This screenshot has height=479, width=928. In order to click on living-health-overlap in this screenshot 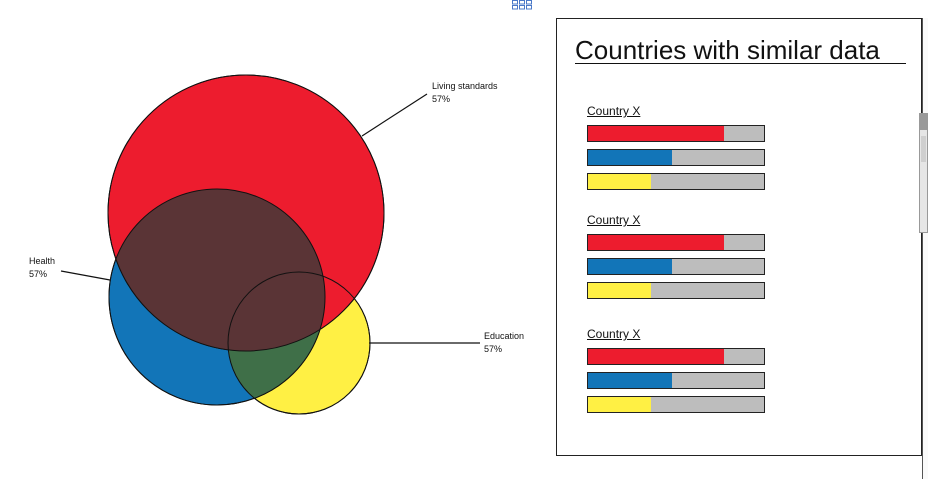, I will do `click(217, 270)`.